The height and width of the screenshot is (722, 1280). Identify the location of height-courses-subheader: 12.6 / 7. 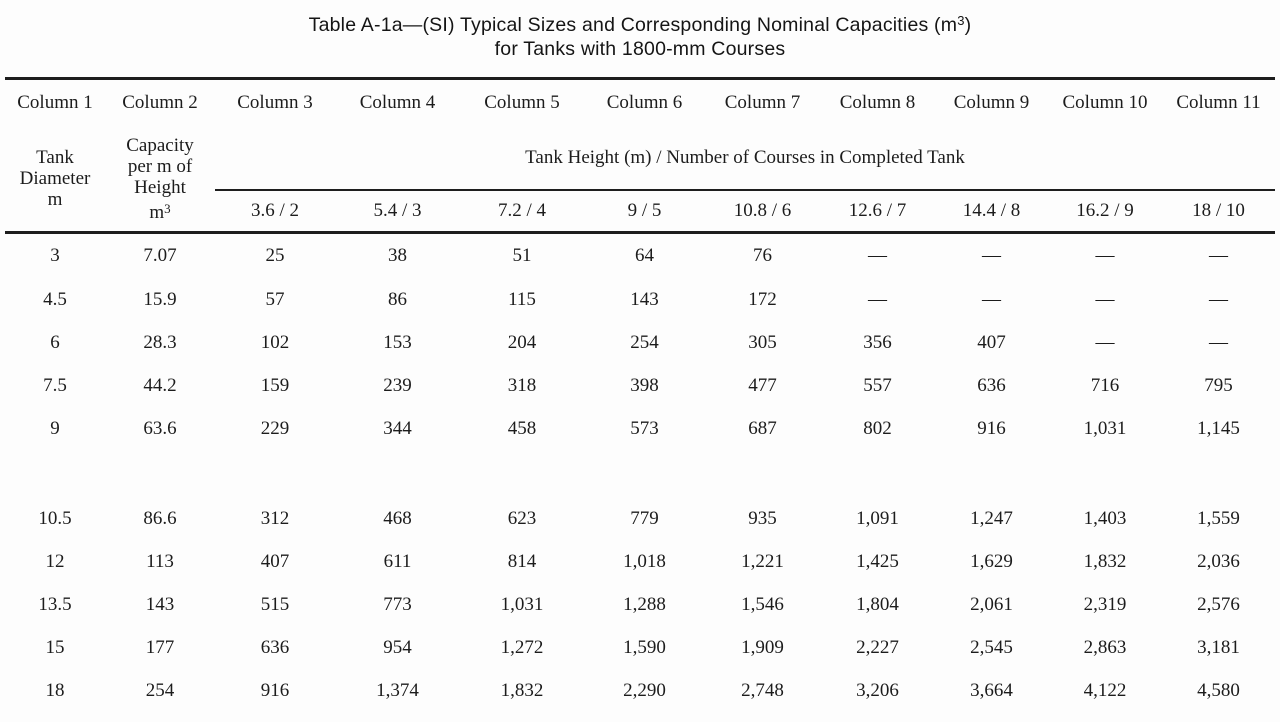
(877, 211).